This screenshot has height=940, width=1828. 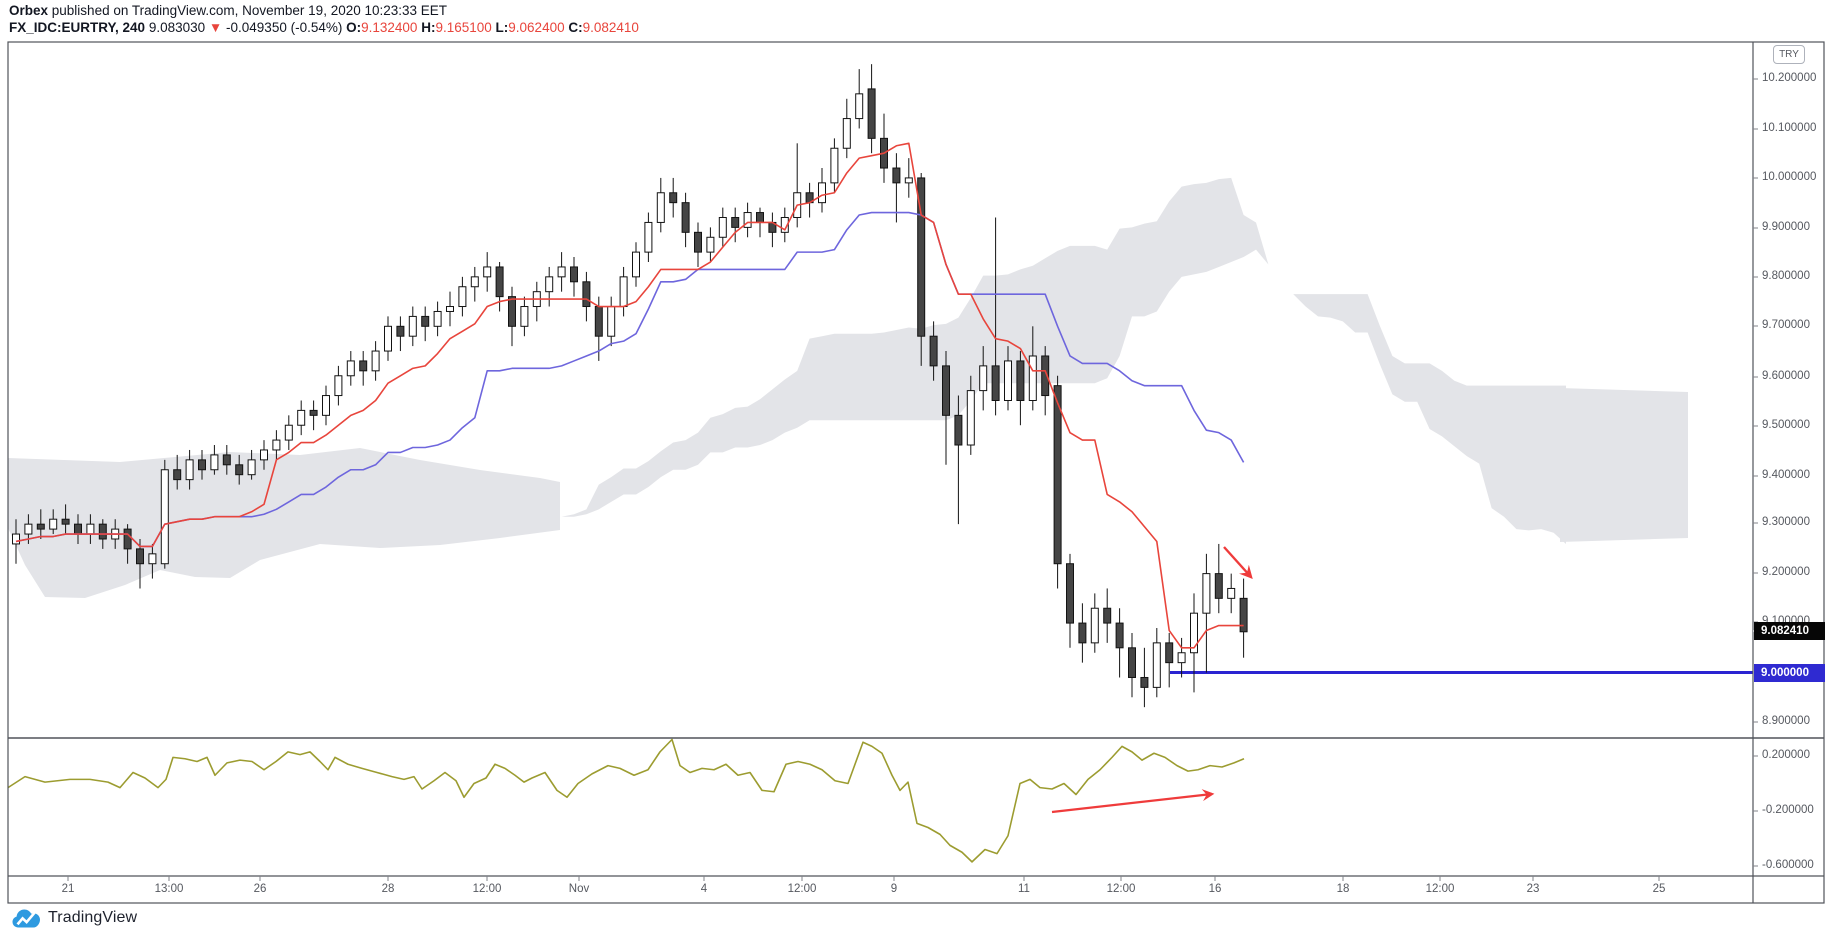 What do you see at coordinates (1786, 227) in the screenshot?
I see `price-axis-label: 9.900000` at bounding box center [1786, 227].